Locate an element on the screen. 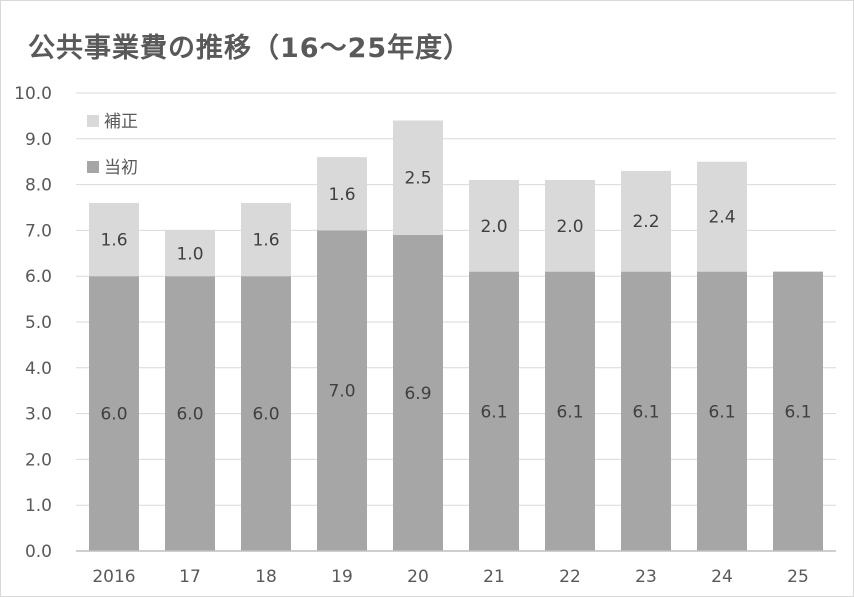 The height and width of the screenshot is (597, 854). y-tick-label: 2.0 is located at coordinates (38, 460).